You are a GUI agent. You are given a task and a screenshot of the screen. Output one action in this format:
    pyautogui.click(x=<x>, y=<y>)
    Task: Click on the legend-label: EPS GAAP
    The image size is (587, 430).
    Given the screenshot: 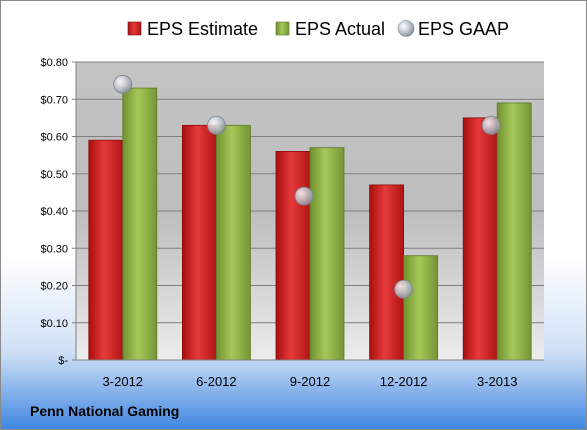 What is the action you would take?
    pyautogui.click(x=463, y=29)
    